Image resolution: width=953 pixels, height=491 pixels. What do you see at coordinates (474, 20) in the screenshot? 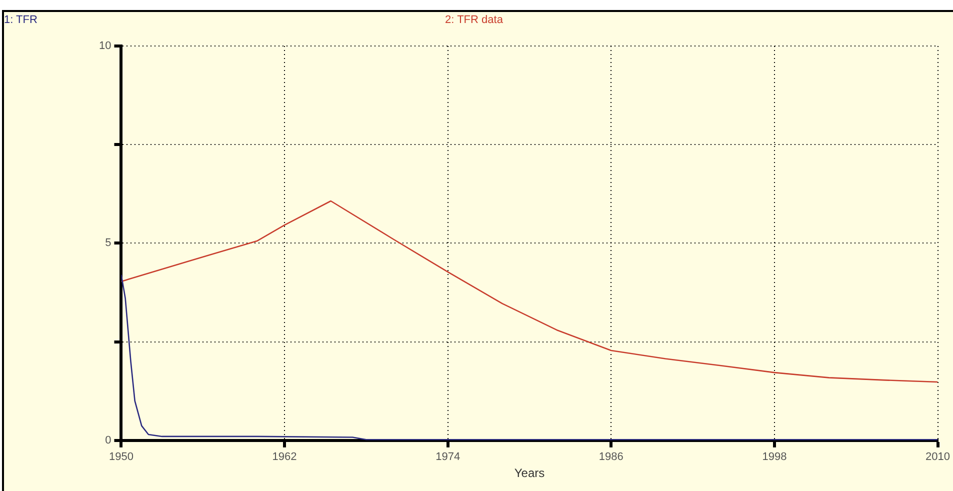
I see `text: 2: TFR data` at bounding box center [474, 20].